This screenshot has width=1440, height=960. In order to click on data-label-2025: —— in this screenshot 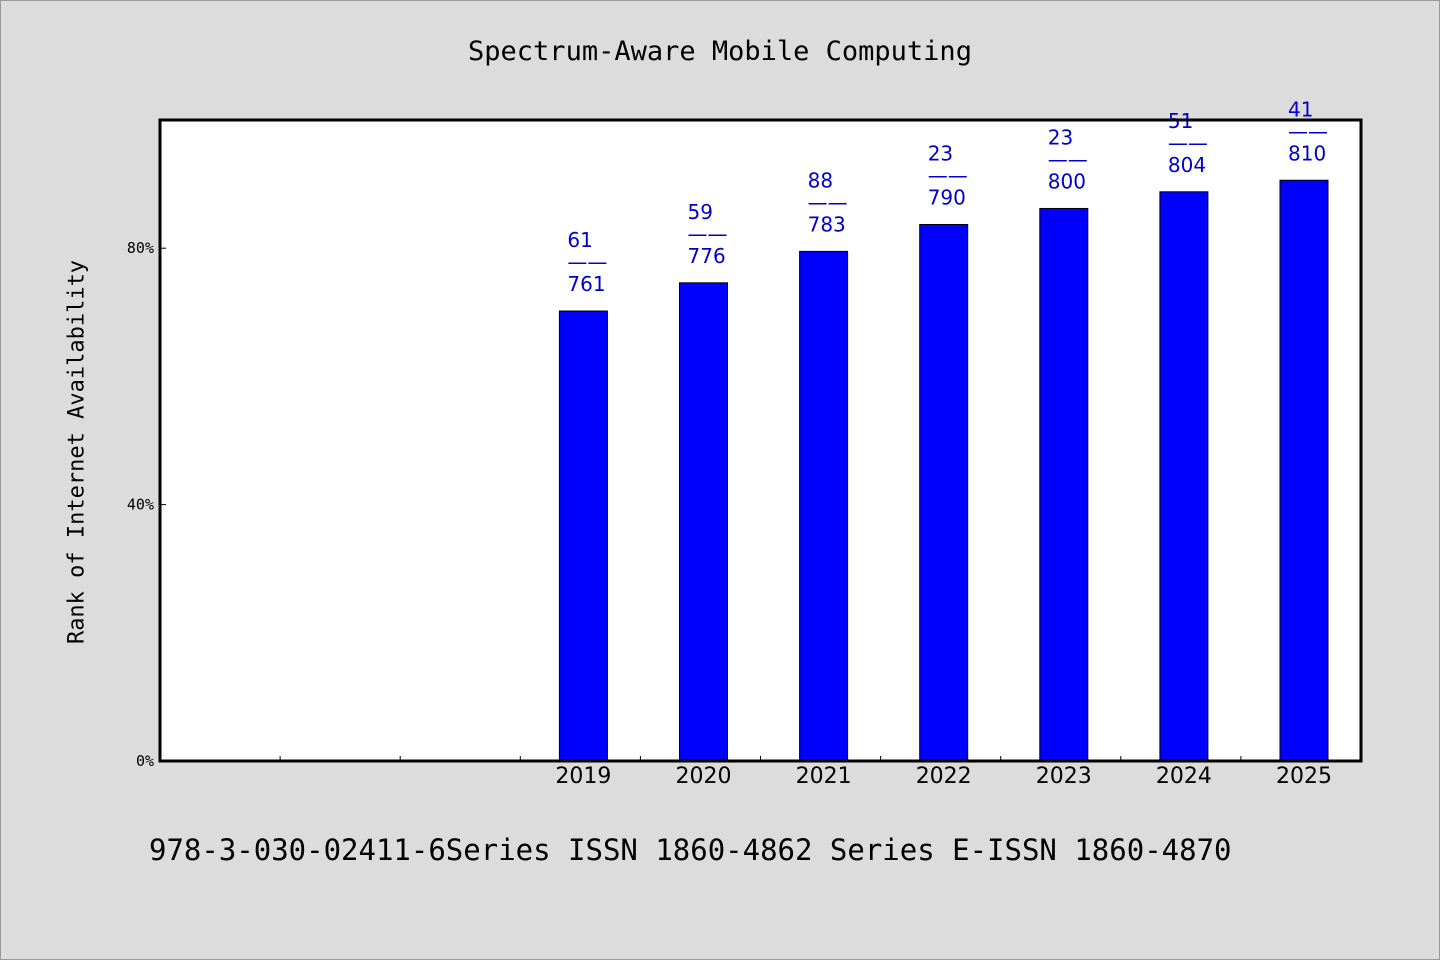, I will do `click(1308, 131)`.